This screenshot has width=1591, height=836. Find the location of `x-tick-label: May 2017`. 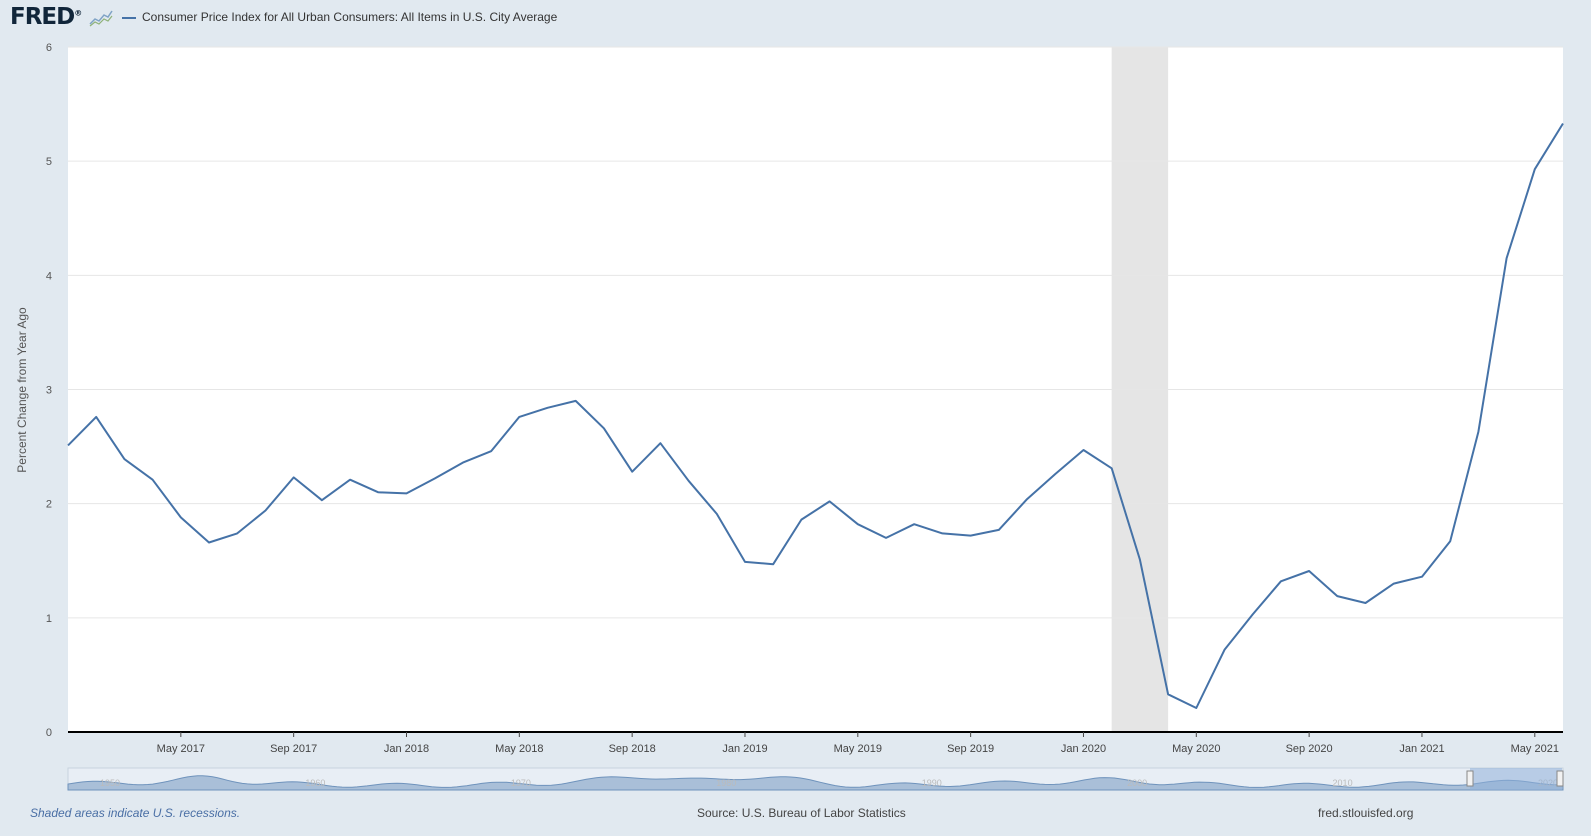

x-tick-label: May 2017 is located at coordinates (181, 749).